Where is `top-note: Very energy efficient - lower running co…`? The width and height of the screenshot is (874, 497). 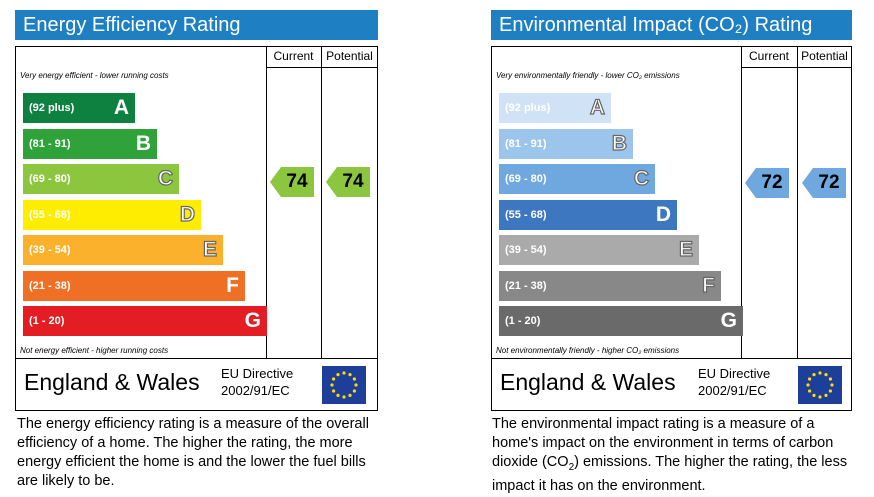
top-note: Very energy efficient - lower running co… is located at coordinates (94, 75).